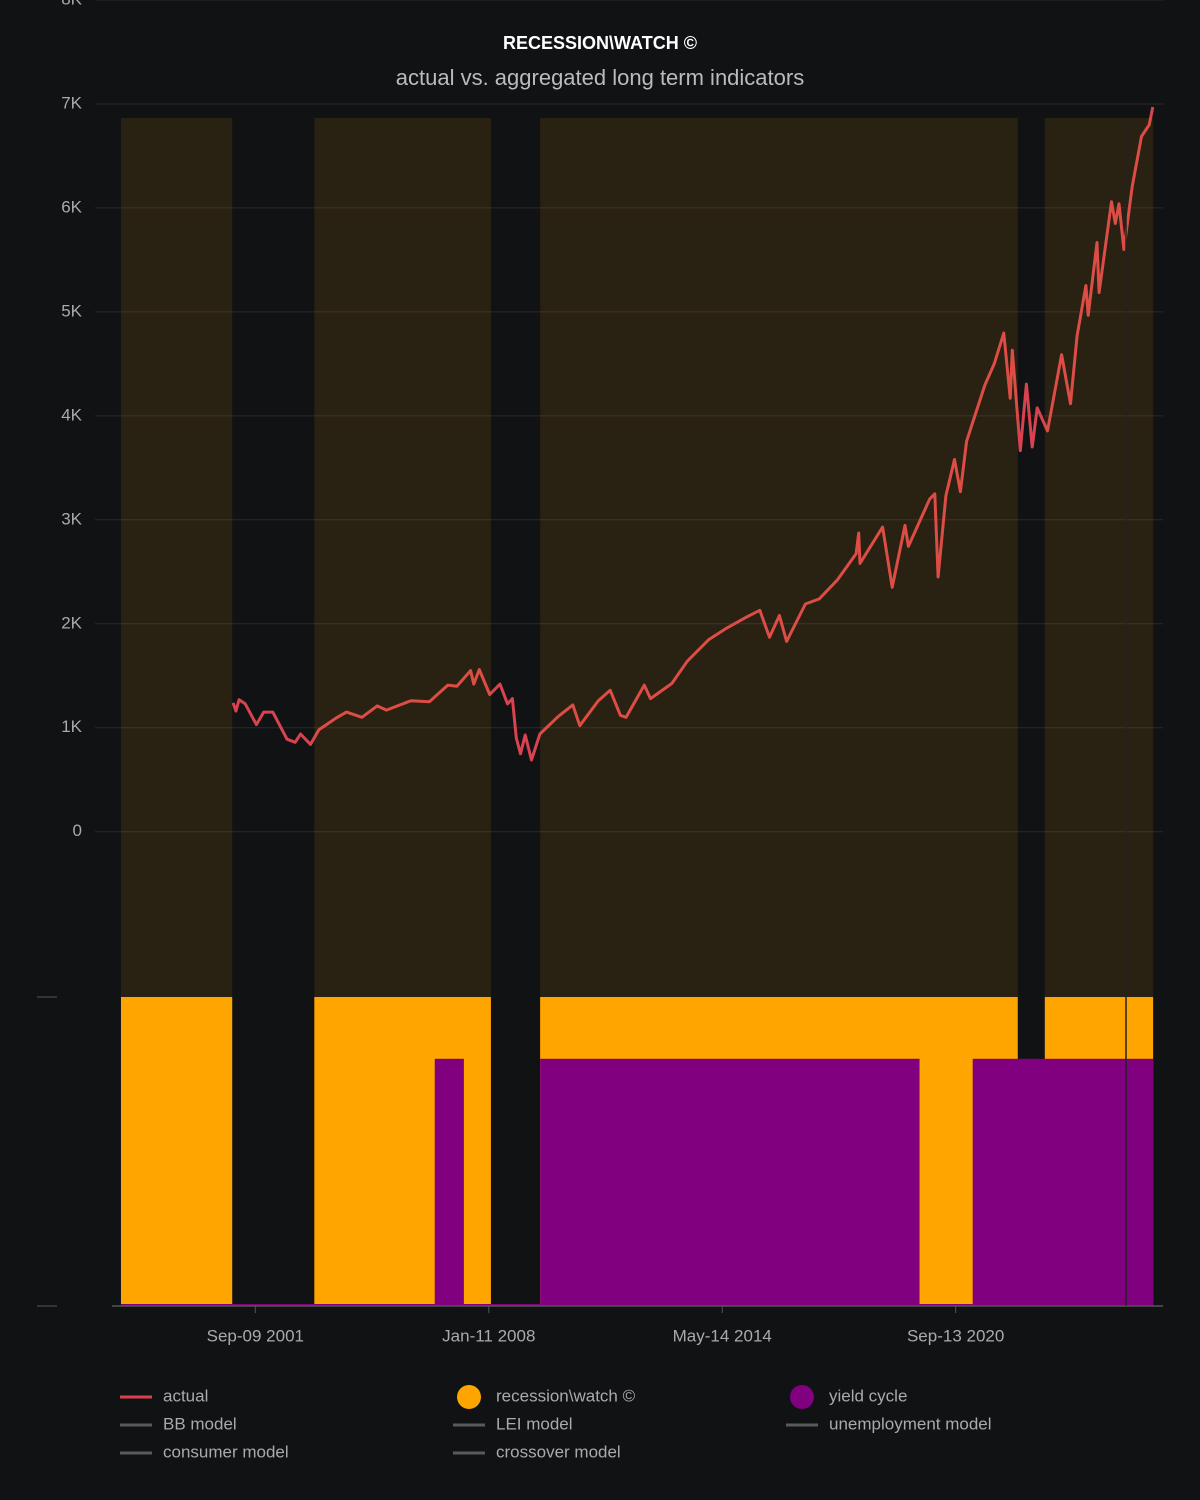 This screenshot has width=1200, height=1500. What do you see at coordinates (722, 1335) in the screenshot?
I see `x-tick-label: May-14 2014` at bounding box center [722, 1335].